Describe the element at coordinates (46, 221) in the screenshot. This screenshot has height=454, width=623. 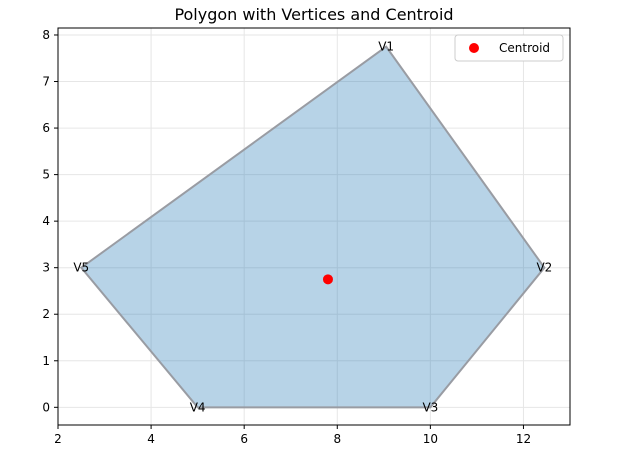
I see `y-tick-label: 4` at that location.